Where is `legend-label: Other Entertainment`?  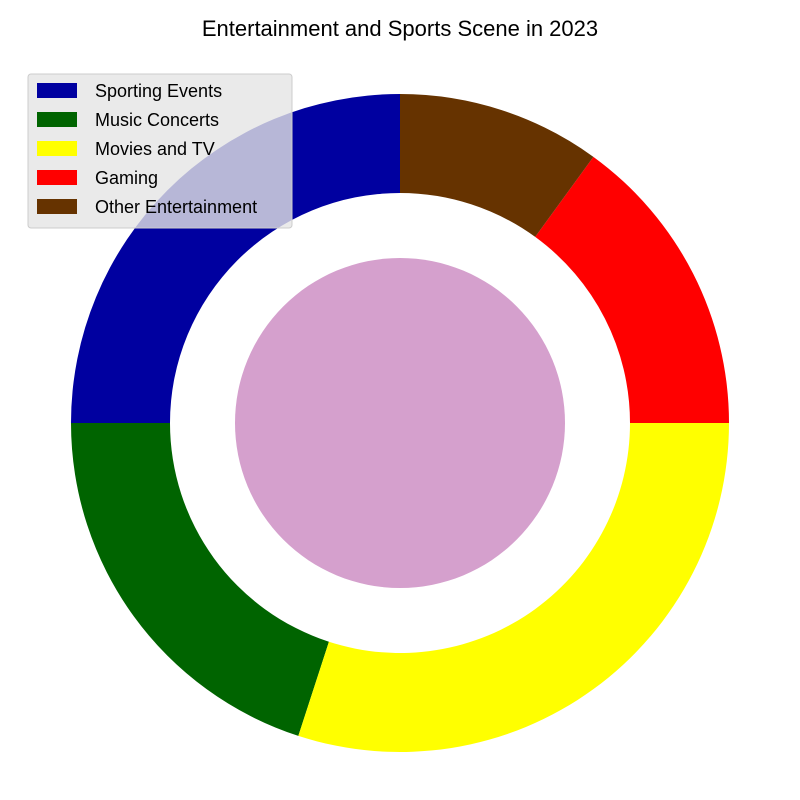
legend-label: Other Entertainment is located at coordinates (176, 207).